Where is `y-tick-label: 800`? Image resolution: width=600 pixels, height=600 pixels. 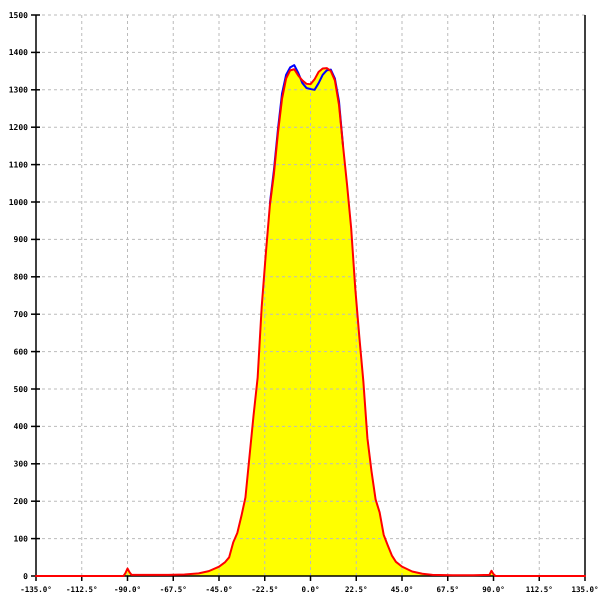 y-tick-label: 800 is located at coordinates (21, 277).